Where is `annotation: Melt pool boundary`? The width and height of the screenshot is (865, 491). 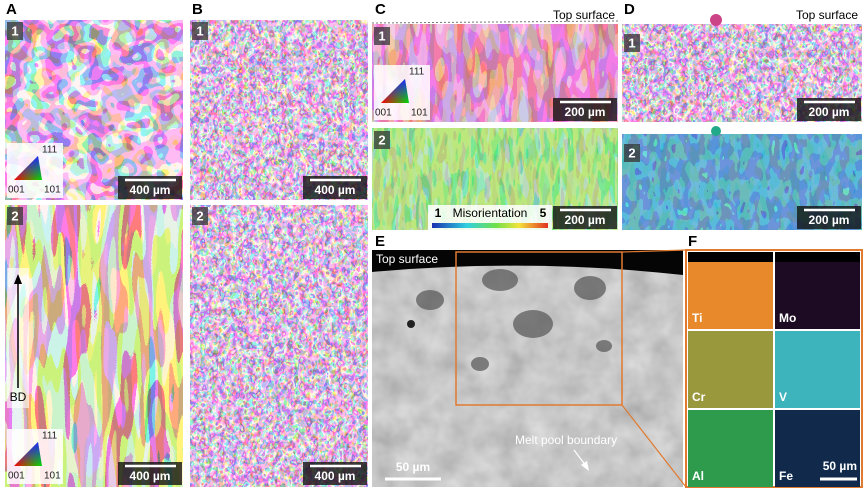
annotation: Melt pool boundary is located at coordinates (566, 440).